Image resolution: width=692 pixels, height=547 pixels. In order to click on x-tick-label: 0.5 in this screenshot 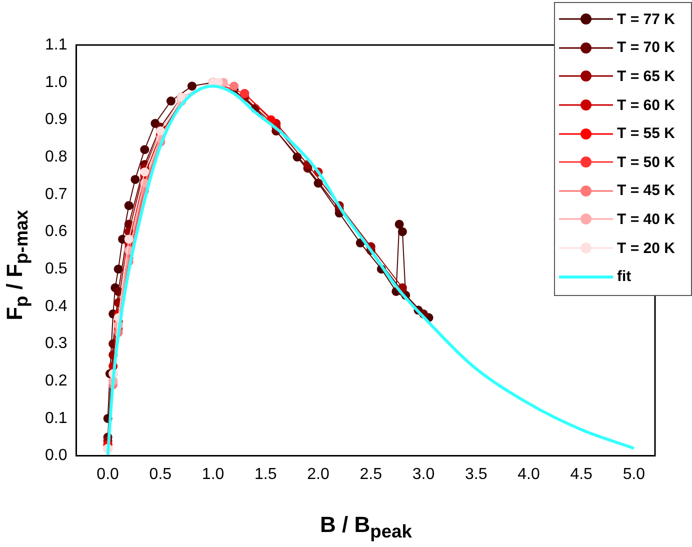, I will do `click(160, 474)`.